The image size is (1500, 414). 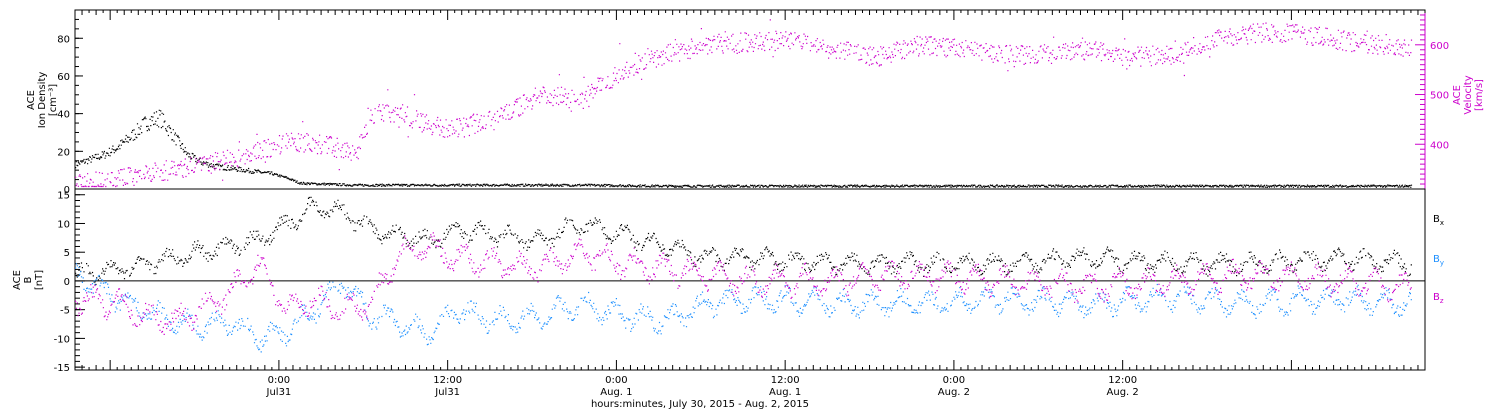 What do you see at coordinates (1479, 95) in the screenshot?
I see `top-right-axis-label: [km/s]` at bounding box center [1479, 95].